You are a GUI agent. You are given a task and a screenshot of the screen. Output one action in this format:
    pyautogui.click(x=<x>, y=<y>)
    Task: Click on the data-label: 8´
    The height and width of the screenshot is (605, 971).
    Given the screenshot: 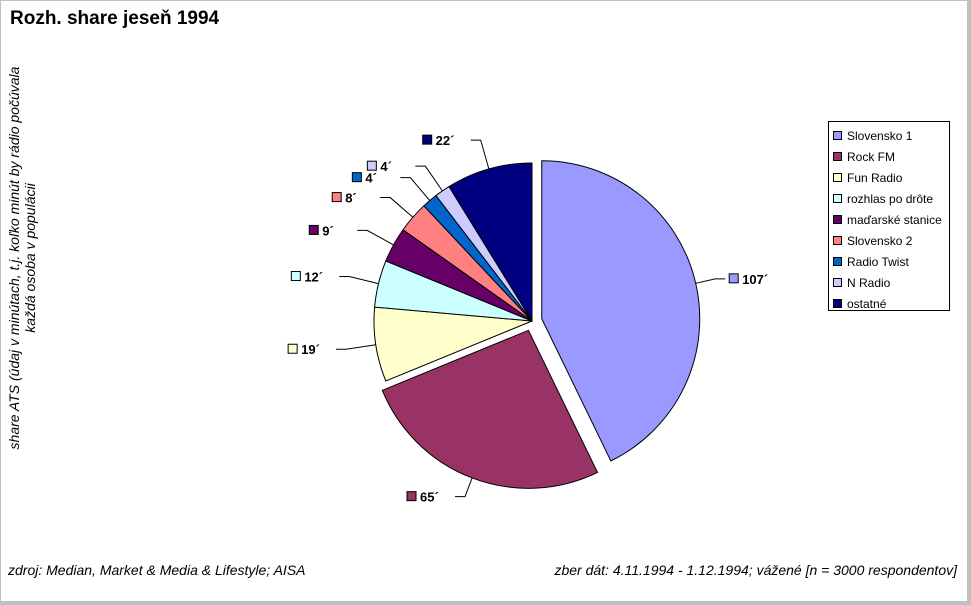 What is the action you would take?
    pyautogui.click(x=344, y=198)
    